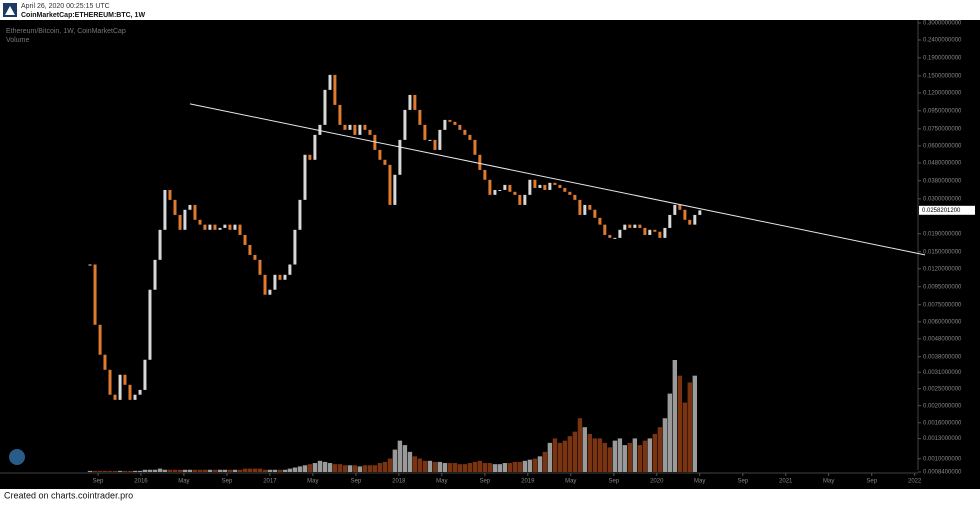  I want to click on y-tick-label: 0.1500000000, so click(942, 76).